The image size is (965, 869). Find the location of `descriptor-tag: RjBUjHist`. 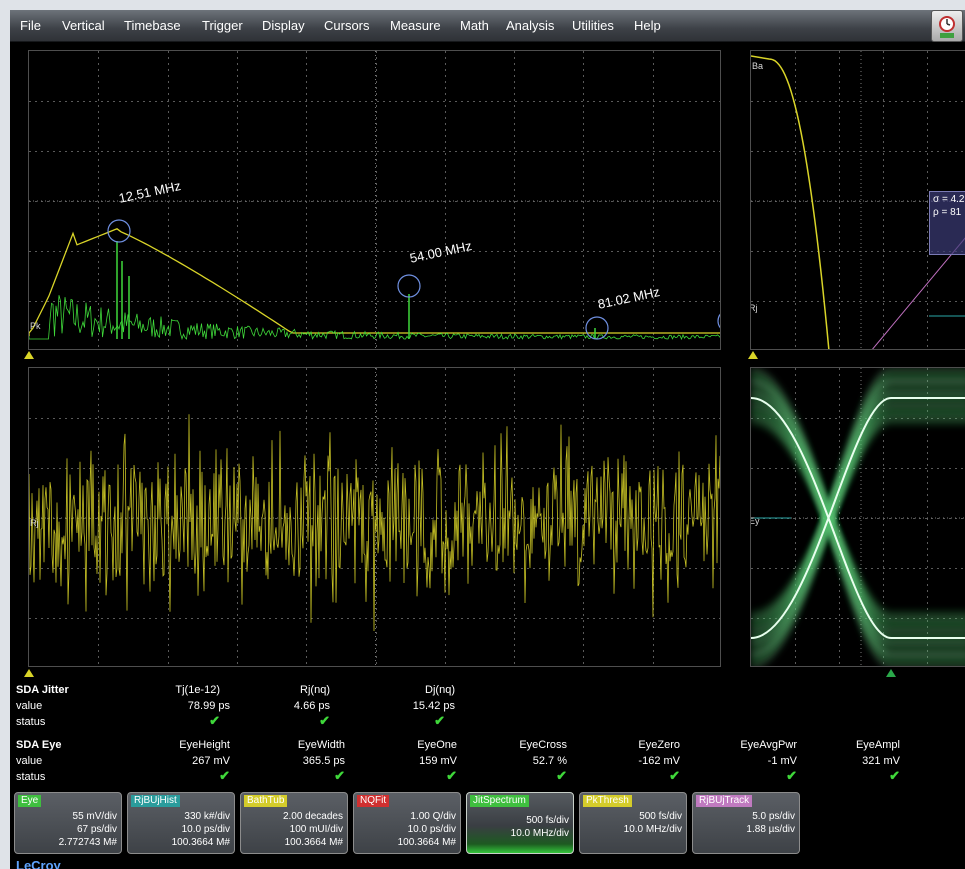

descriptor-tag: RjBUjHist is located at coordinates (155, 801).